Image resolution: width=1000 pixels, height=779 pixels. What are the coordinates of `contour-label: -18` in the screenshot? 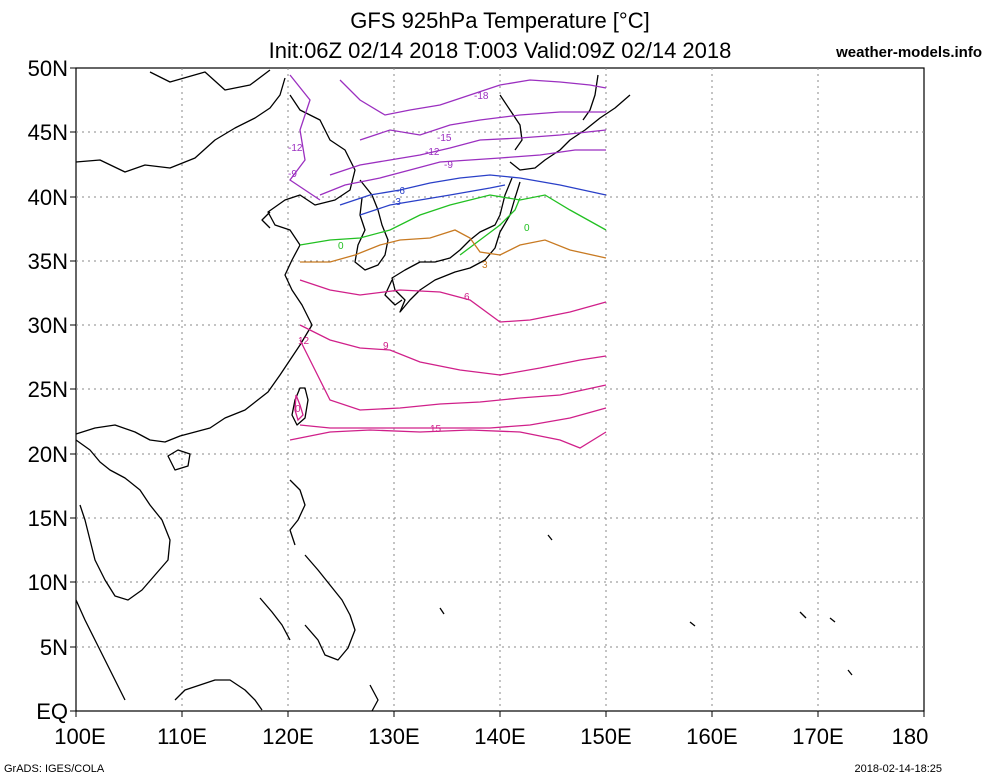 It's located at (481, 96).